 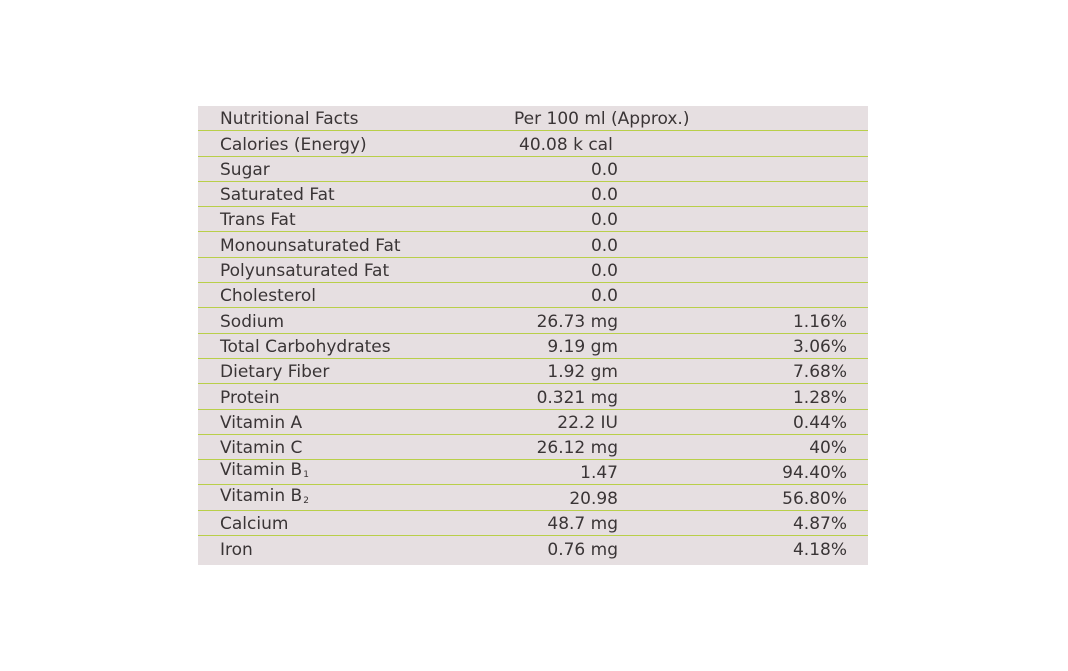 I want to click on nutrient-amount: 40.08 k cal, so click(x=566, y=144).